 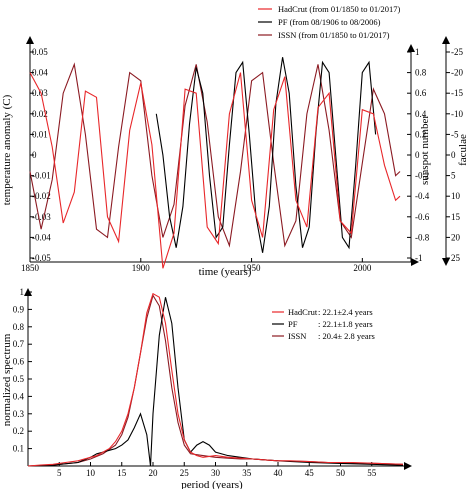 I want to click on top-right-axis-arrow, so click(x=411, y=48).